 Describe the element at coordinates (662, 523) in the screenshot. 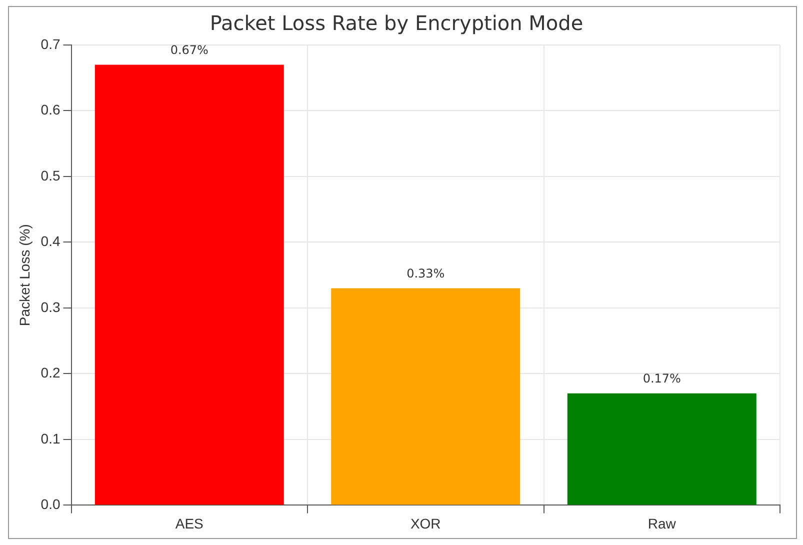

I see `x-tick-label: Raw` at that location.